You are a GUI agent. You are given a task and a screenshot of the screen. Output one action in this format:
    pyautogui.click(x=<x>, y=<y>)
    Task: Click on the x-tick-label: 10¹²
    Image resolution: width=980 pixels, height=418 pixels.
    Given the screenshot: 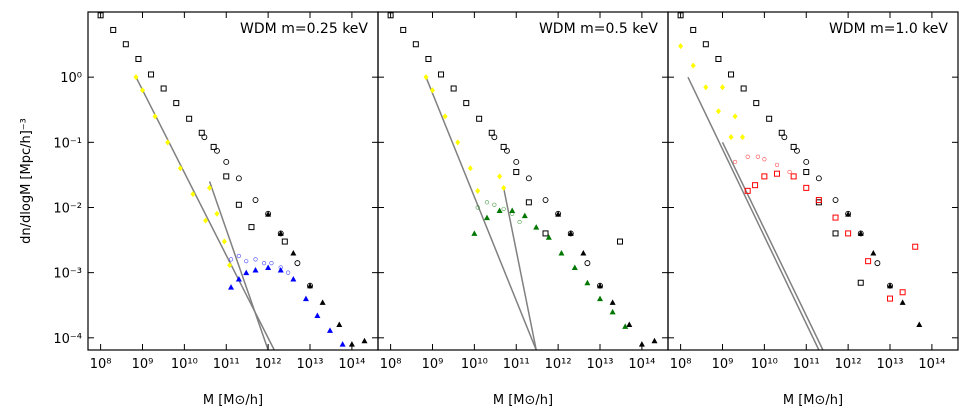 What is the action you would take?
    pyautogui.click(x=268, y=364)
    